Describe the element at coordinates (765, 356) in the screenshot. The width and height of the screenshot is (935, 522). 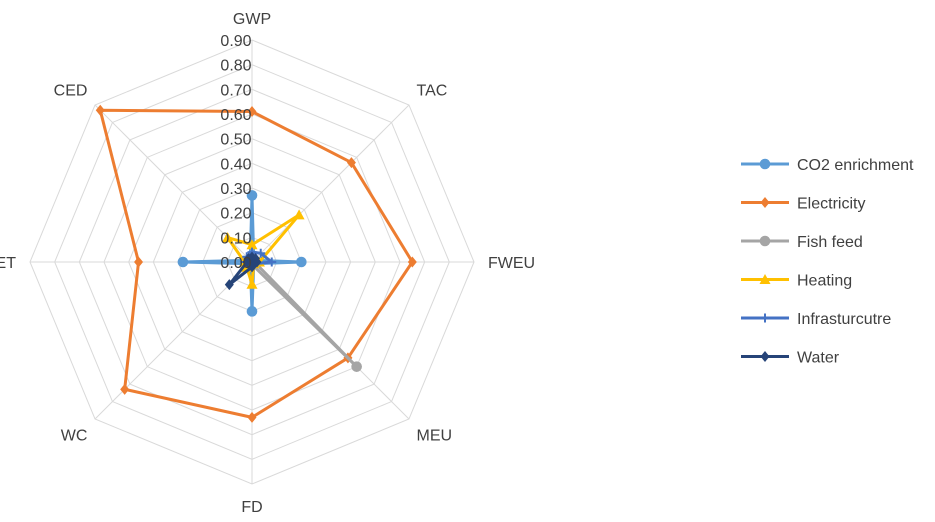
I see `legend-water-point` at that location.